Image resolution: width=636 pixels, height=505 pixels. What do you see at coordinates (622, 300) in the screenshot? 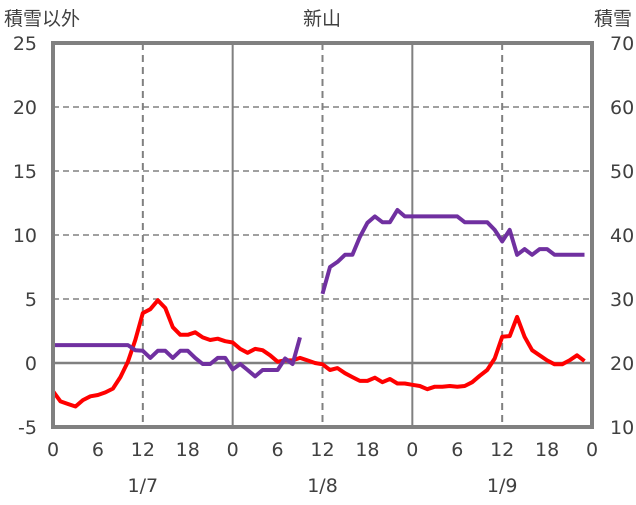
I see `right-tick-label: 30` at bounding box center [622, 300].